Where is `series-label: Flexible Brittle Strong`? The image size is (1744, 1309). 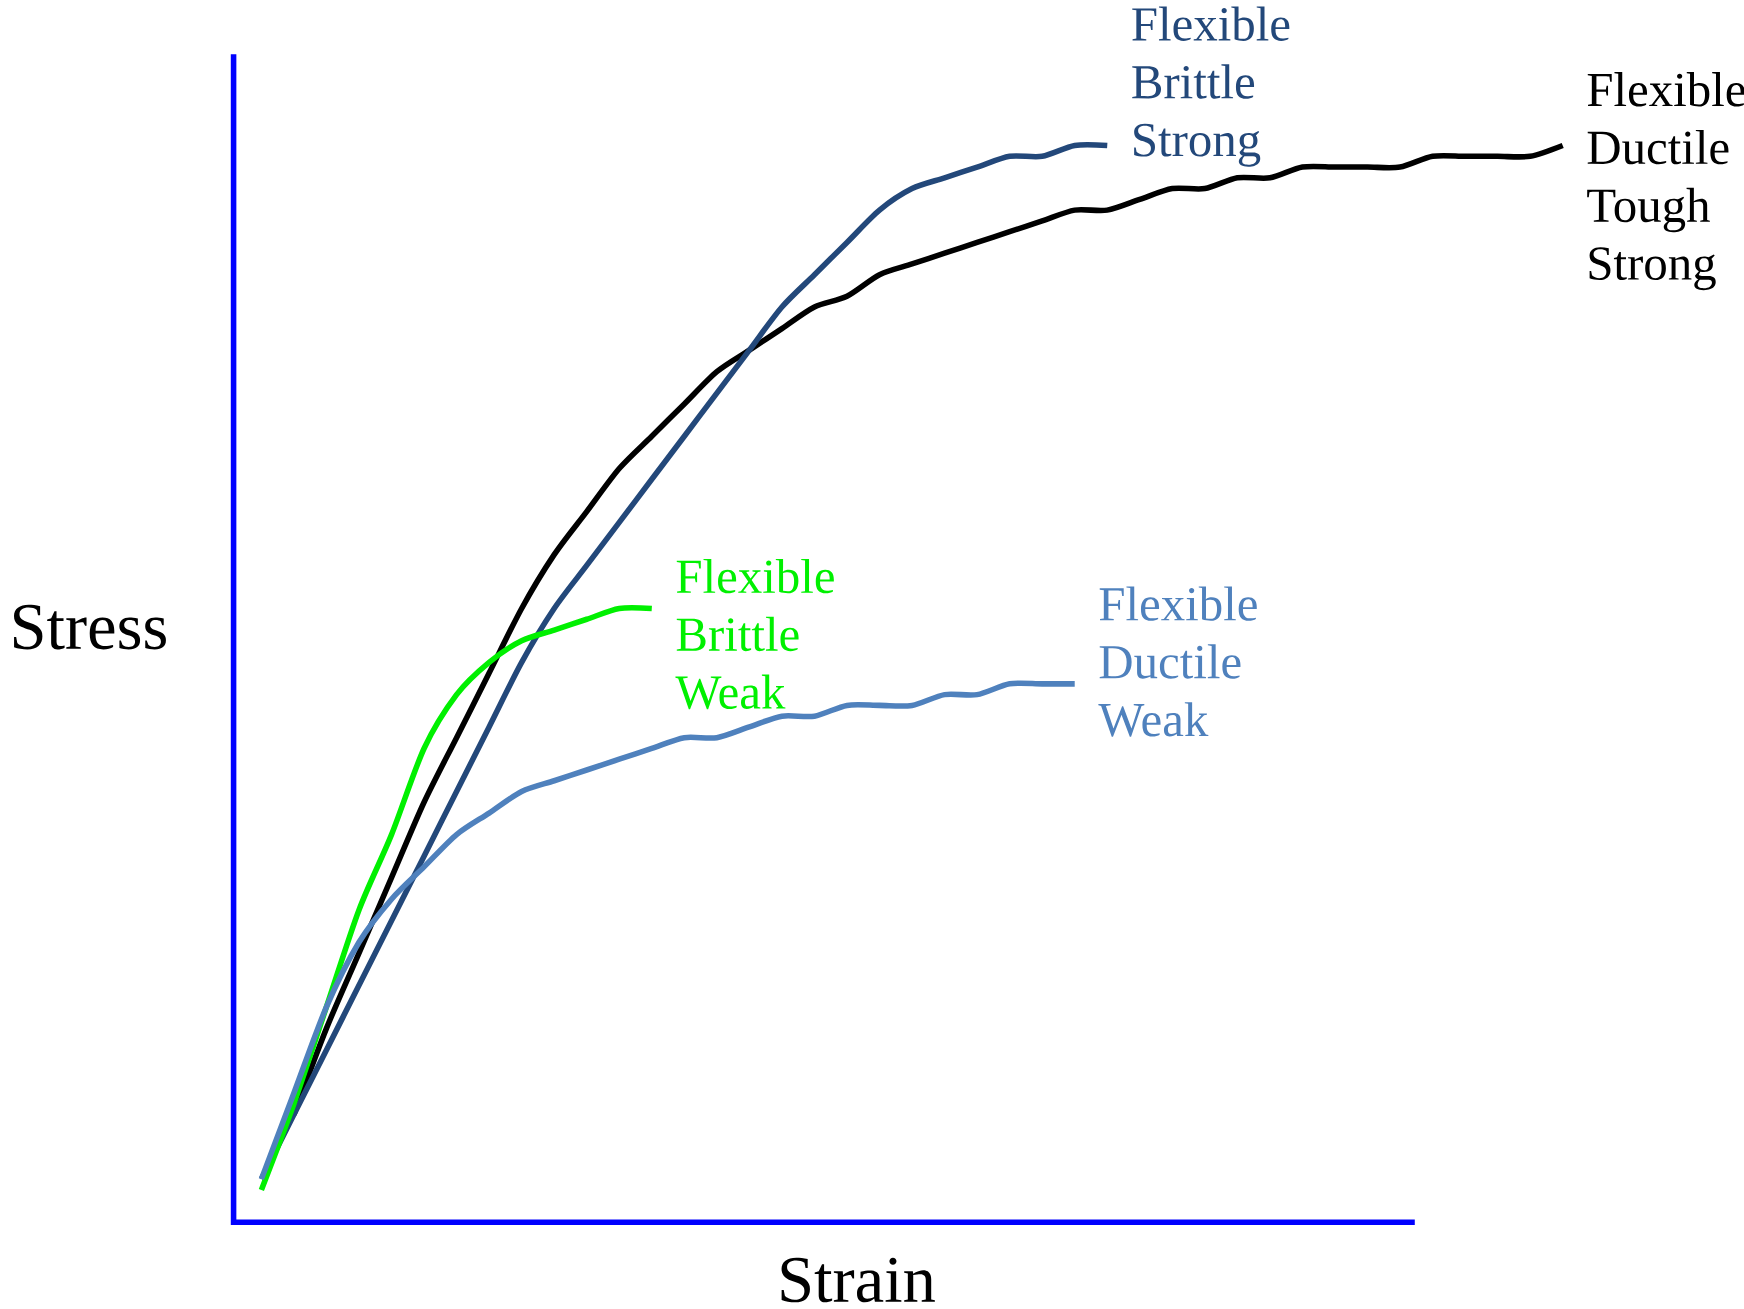
series-label: Flexible Brittle Strong is located at coordinates (1211, 86).